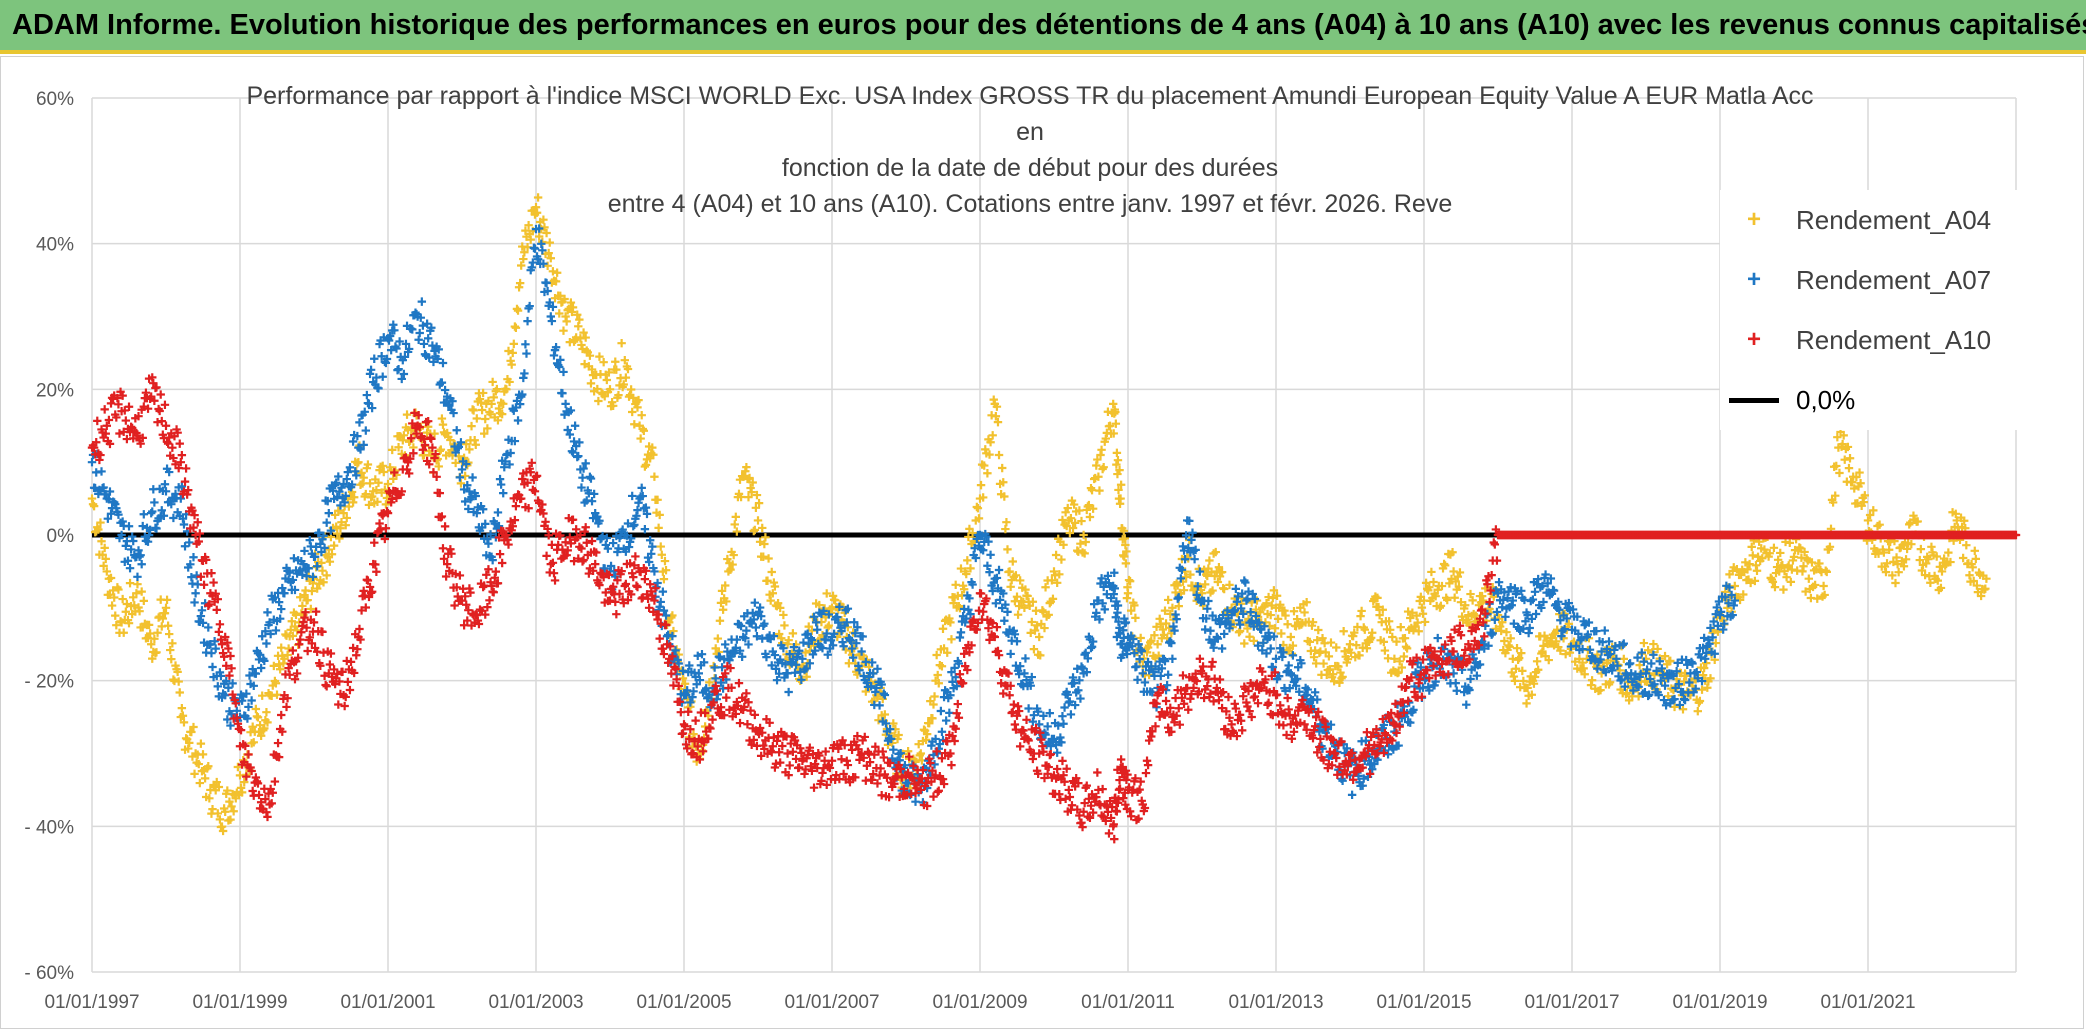 The image size is (2086, 1031). I want to click on x-tick-label: 01/01/2011, so click(1128, 1002).